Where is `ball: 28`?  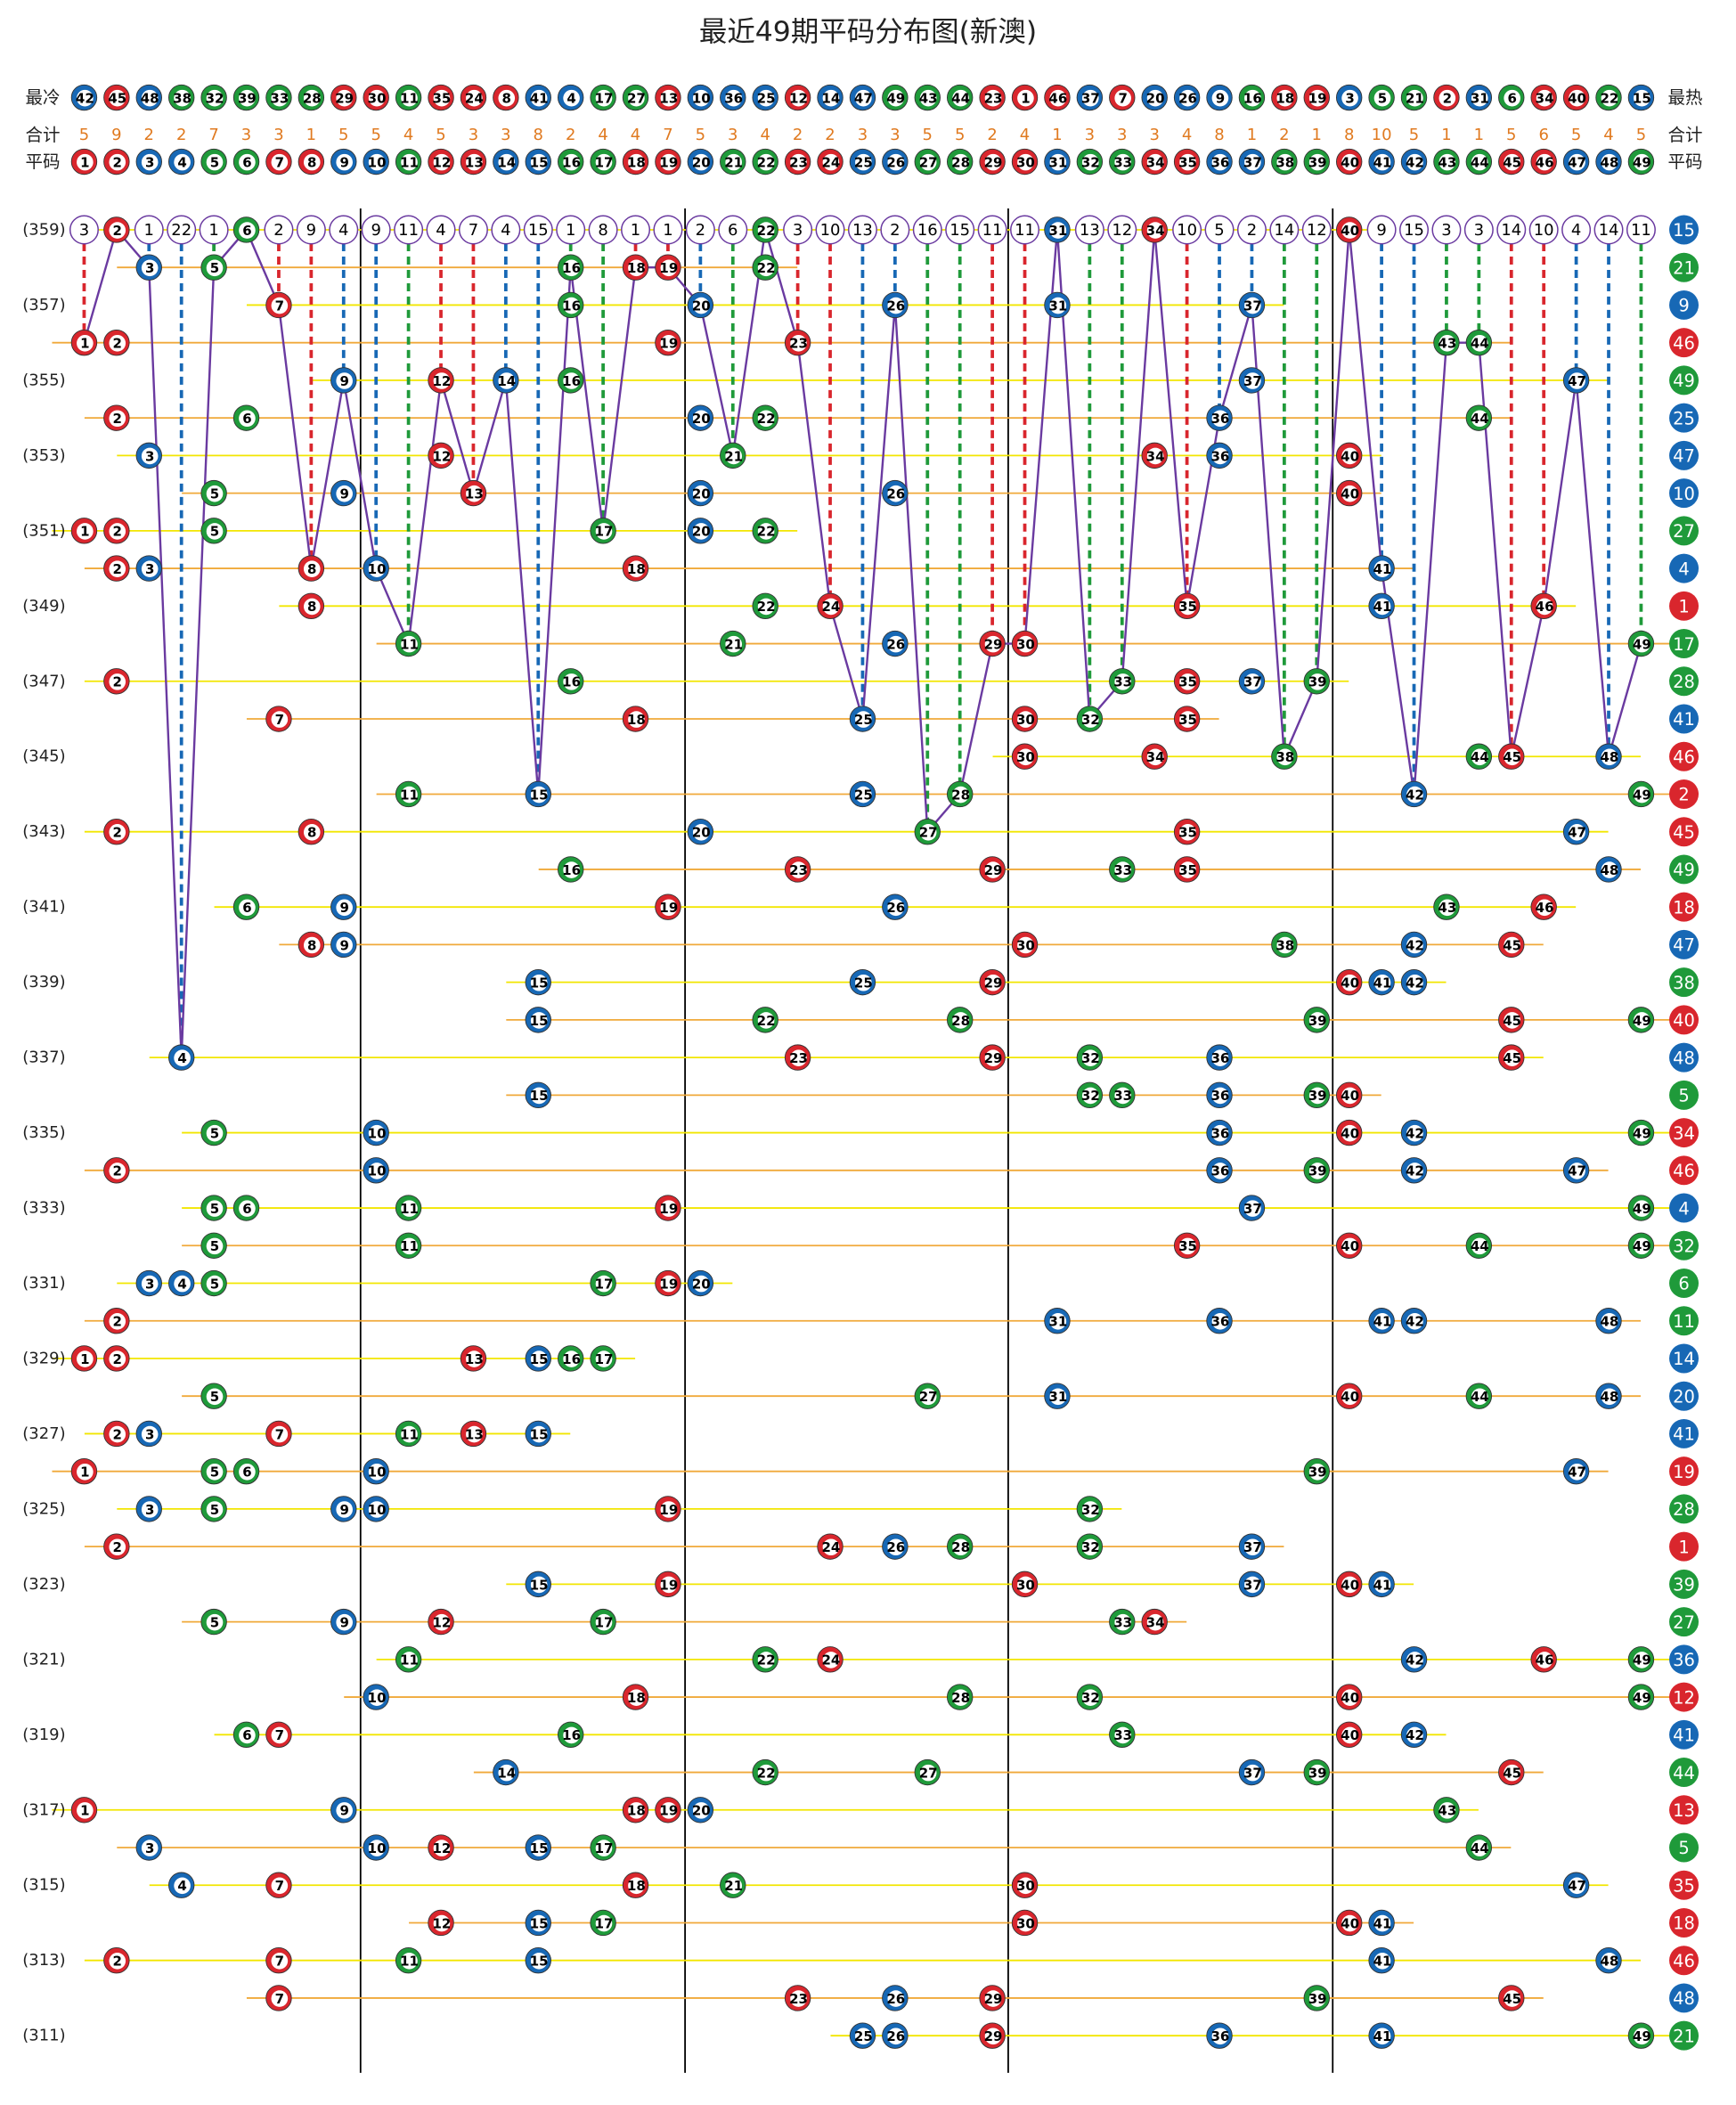
ball: 28 is located at coordinates (960, 794).